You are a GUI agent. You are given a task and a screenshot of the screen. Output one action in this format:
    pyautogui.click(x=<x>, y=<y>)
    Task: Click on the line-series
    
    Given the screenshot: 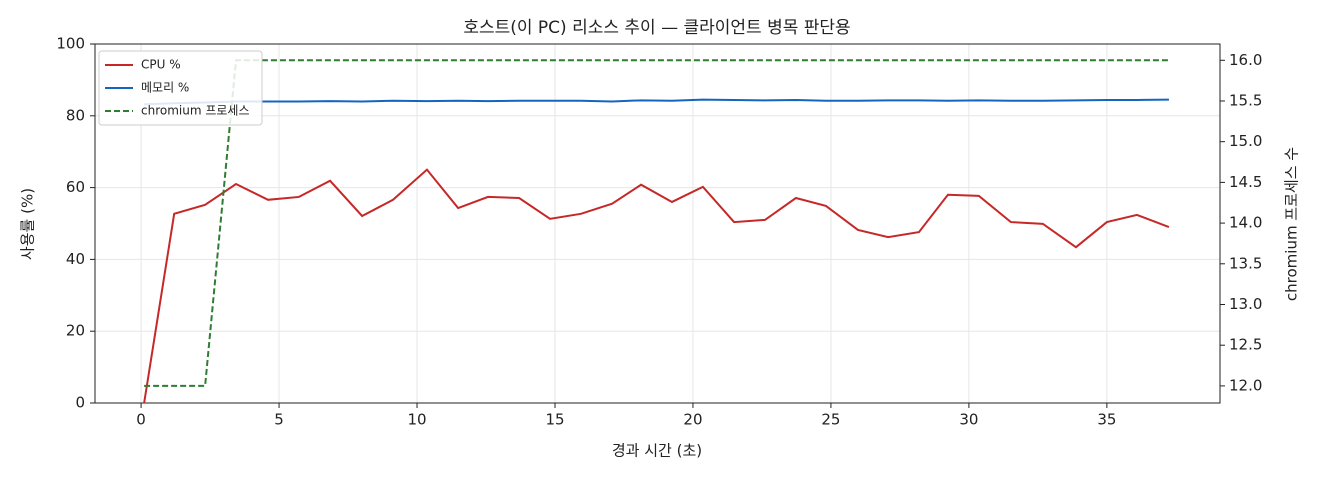 What is the action you would take?
    pyautogui.click(x=656, y=102)
    